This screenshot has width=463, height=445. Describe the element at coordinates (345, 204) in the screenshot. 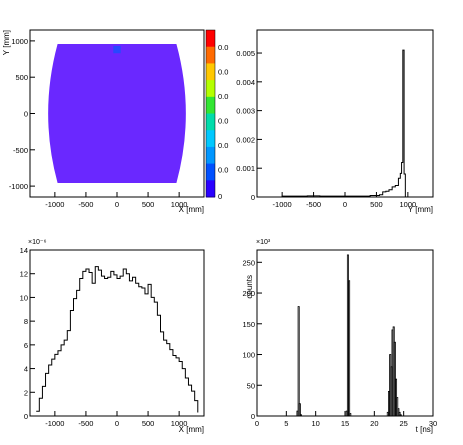

I see `y-profile-x-tick-label: 0` at that location.